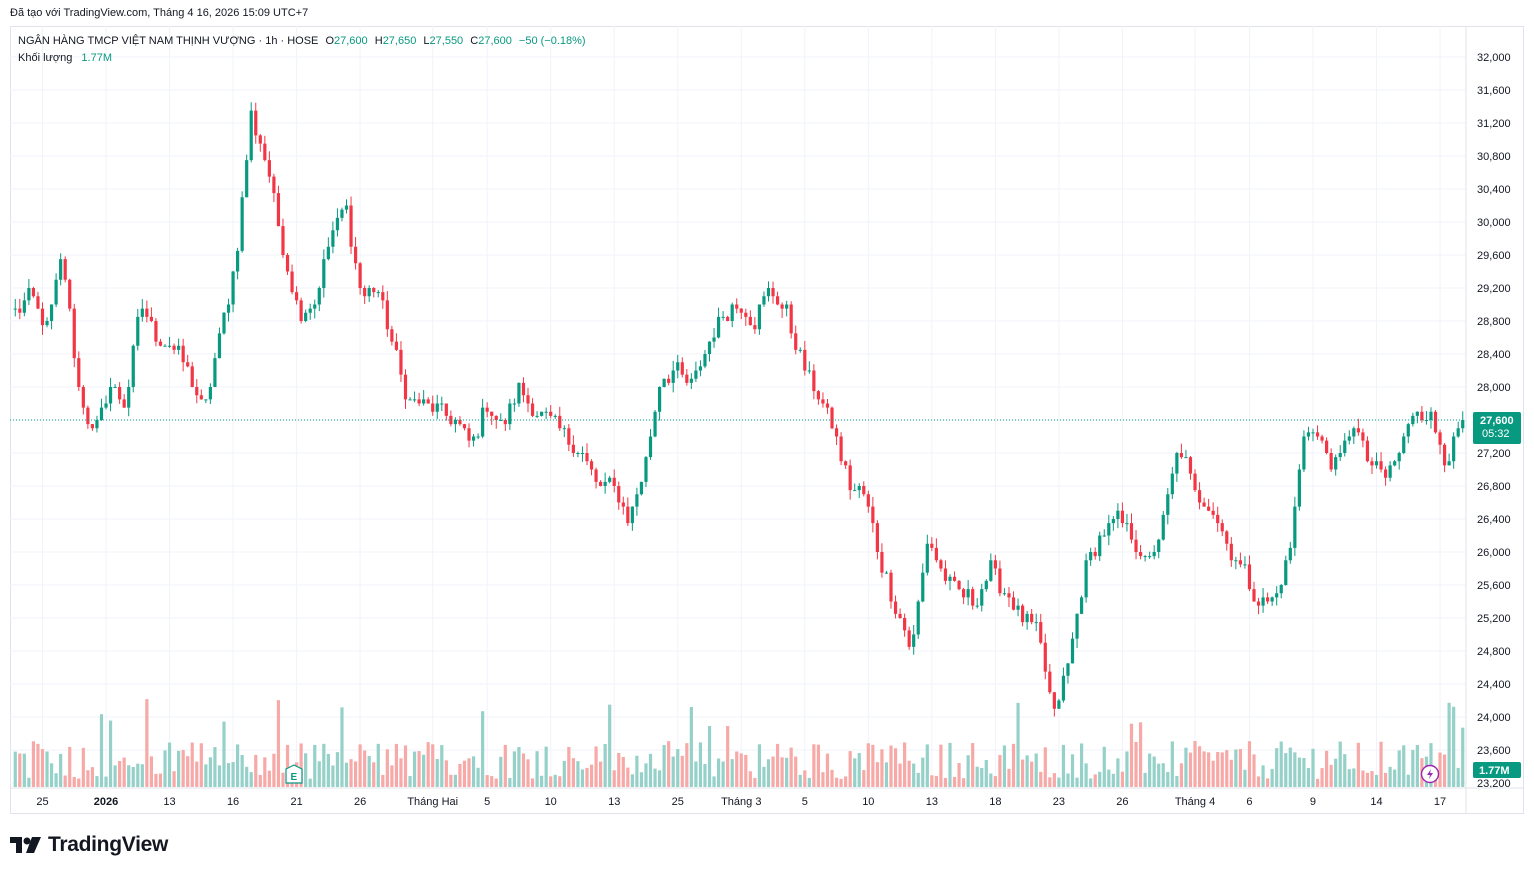 Image resolution: width=1534 pixels, height=875 pixels. What do you see at coordinates (1494, 157) in the screenshot?
I see `price-tick-label: 30,800` at bounding box center [1494, 157].